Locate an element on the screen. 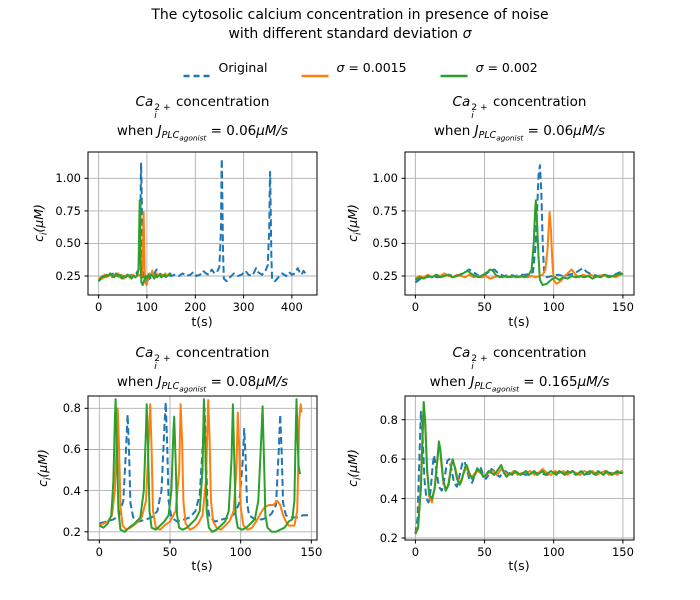  figure-title-line2: with different standard deviation σ is located at coordinates (350, 34).